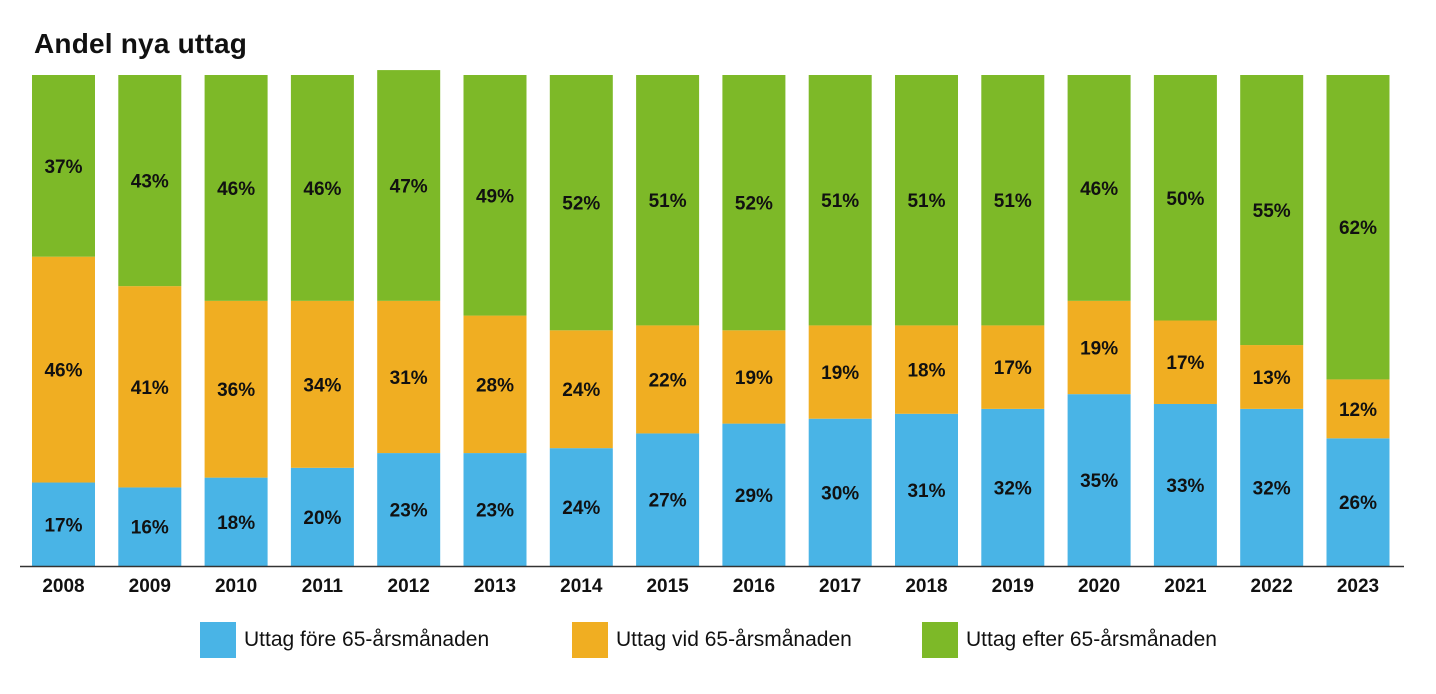 The height and width of the screenshot is (694, 1436). I want to click on data-label-2009-series-0: 16%, so click(150, 528).